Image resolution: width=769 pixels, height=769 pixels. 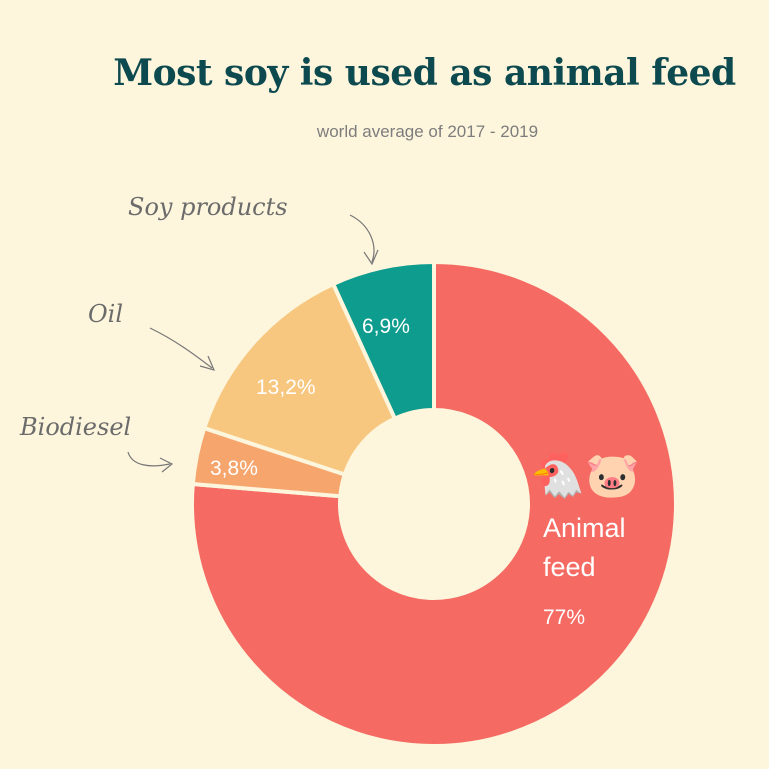 What do you see at coordinates (286, 387) in the screenshot?
I see `value-label-oil: 13,2%` at bounding box center [286, 387].